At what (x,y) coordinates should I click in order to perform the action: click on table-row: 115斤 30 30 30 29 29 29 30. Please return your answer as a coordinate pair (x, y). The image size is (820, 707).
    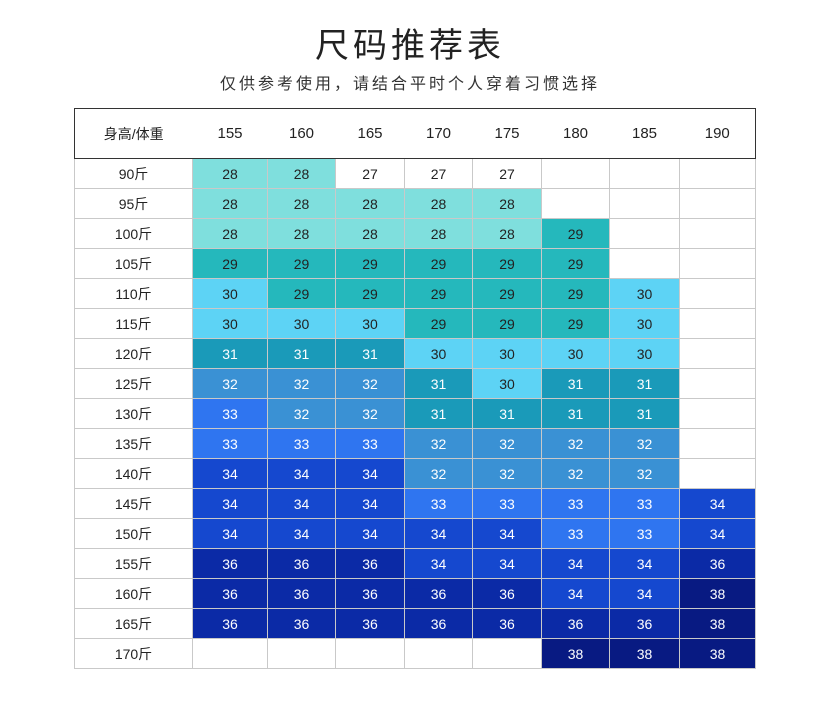
    Looking at the image, I should click on (415, 323).